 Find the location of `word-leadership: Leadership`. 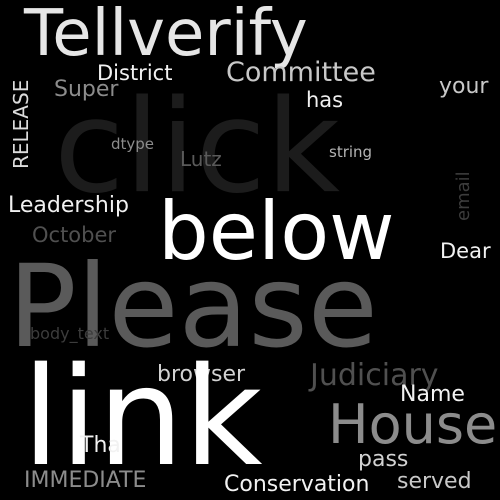

word-leadership: Leadership is located at coordinates (68, 205).